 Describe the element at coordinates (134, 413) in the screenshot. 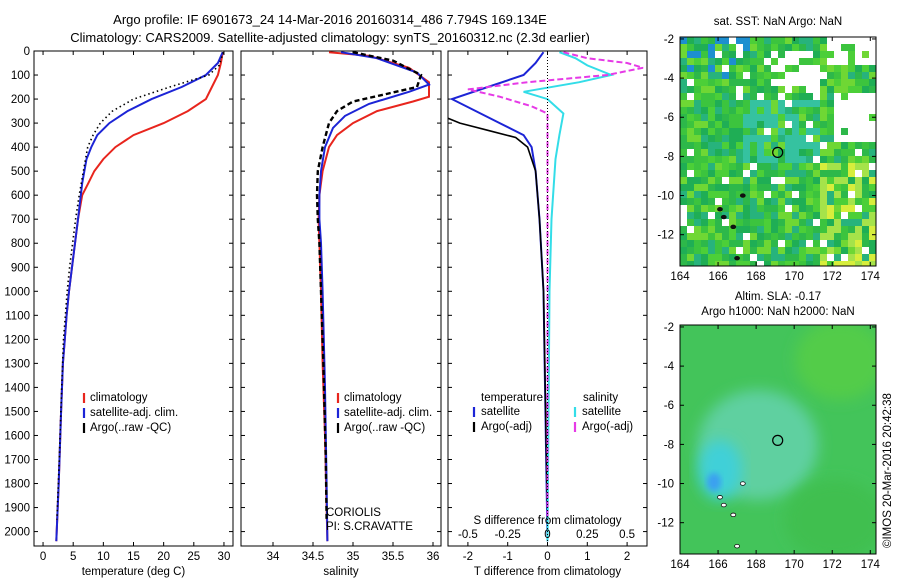

I see `temperature-legend-entry: satellite-adj. clim.` at that location.